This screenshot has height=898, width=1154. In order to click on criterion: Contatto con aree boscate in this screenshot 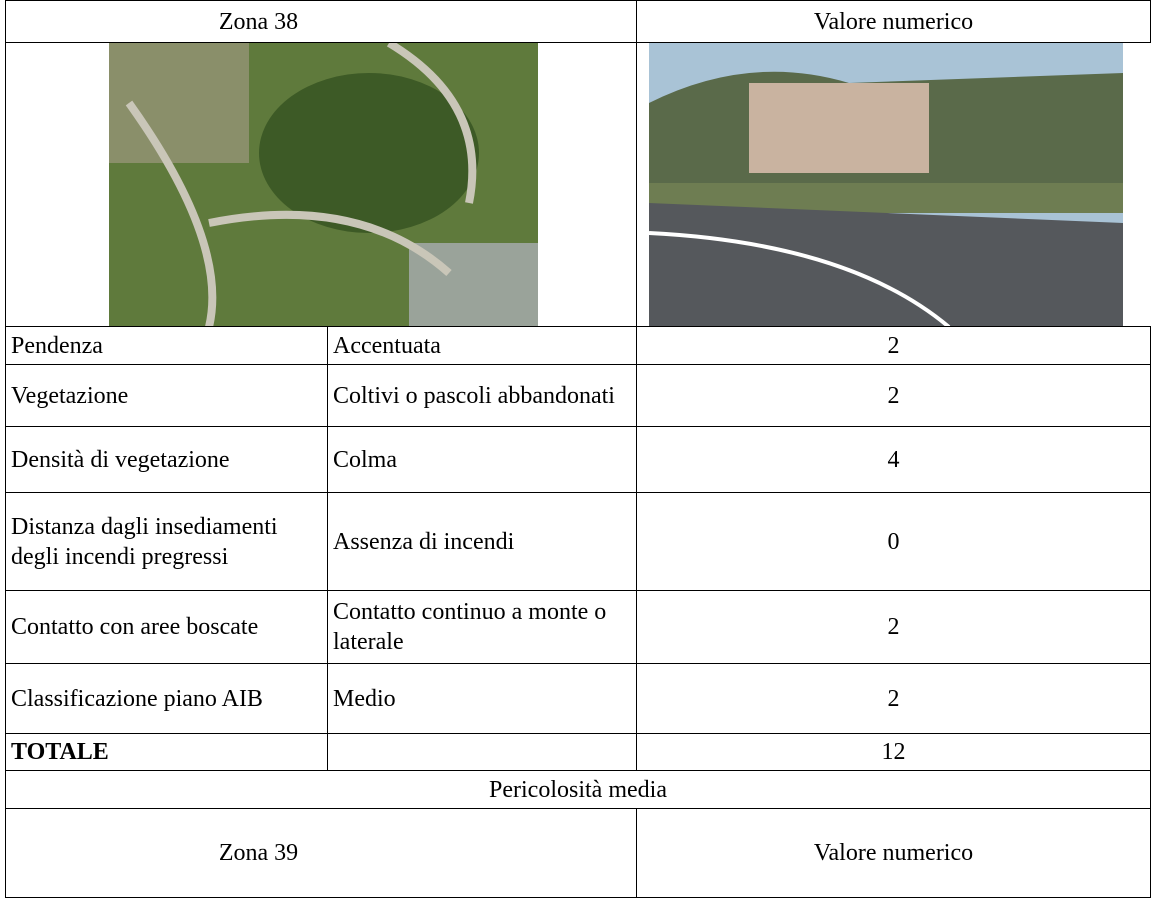, I will do `click(166, 627)`.